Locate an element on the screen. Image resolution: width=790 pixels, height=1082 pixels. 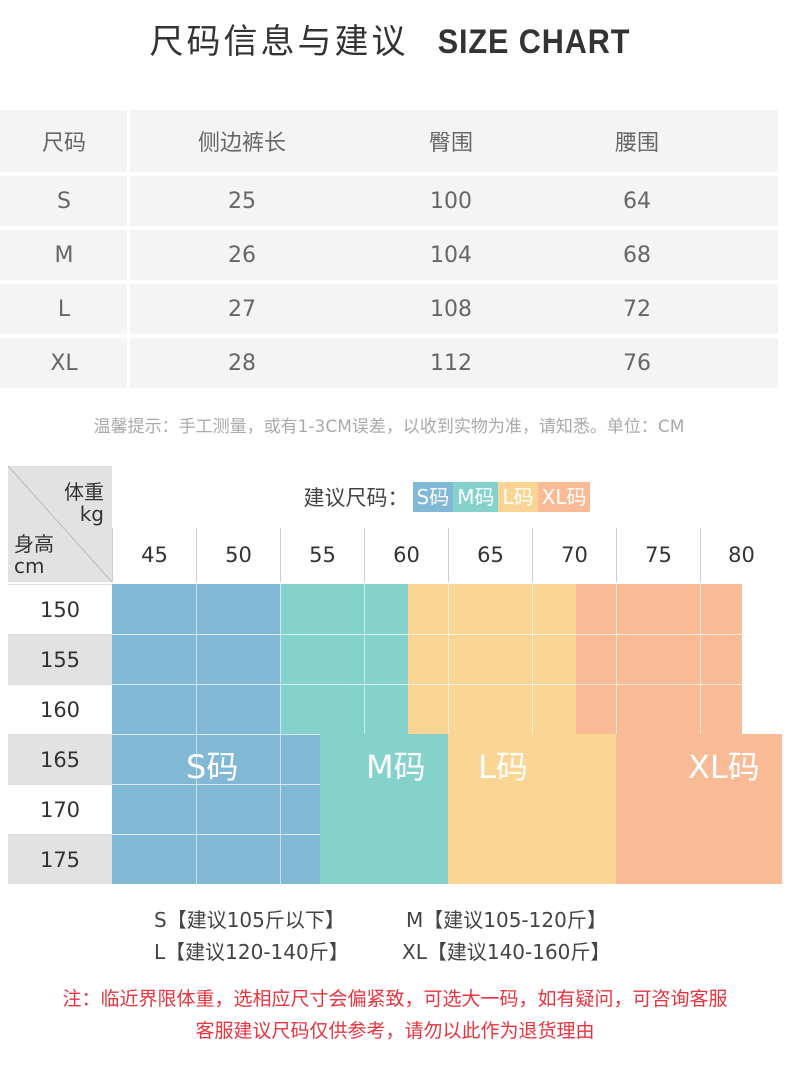
measurement-note: 温馨提示：手工测量，或有1-3CM误差，以收到实物为准，请知悉。单位：CM is located at coordinates (389, 427).